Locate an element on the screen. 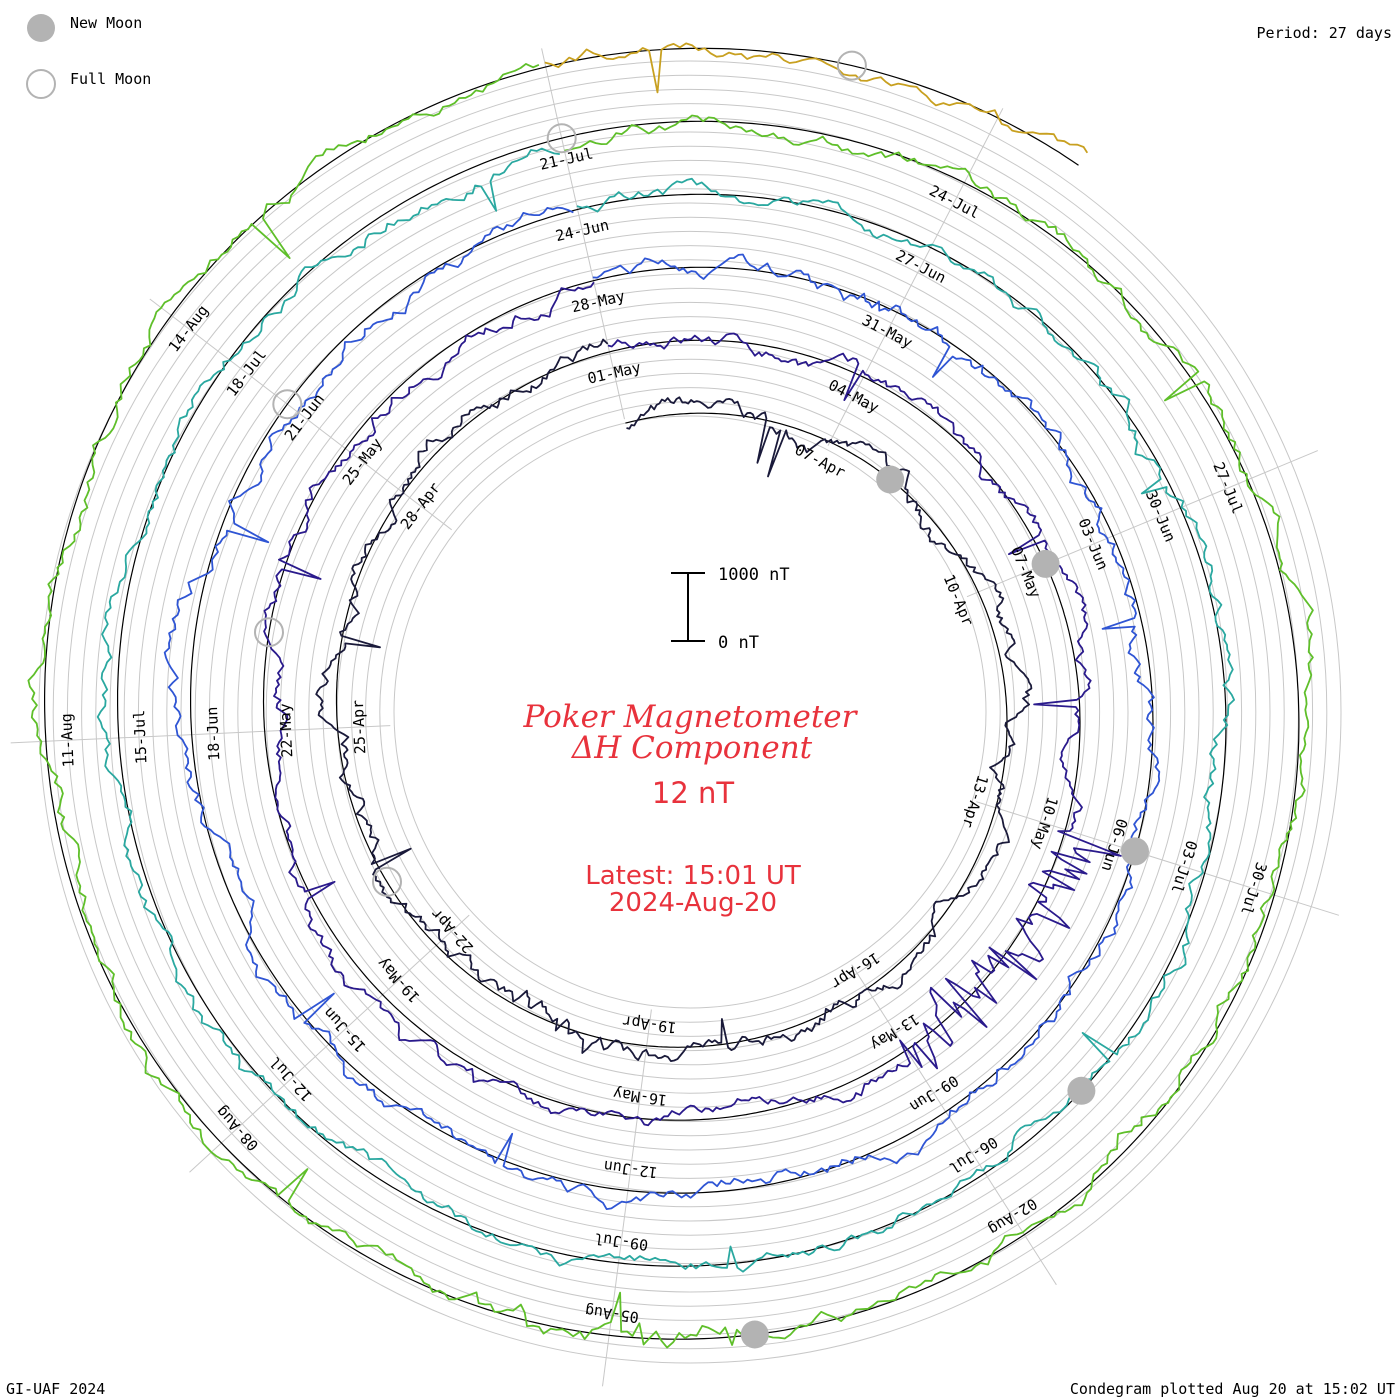 The image size is (1400, 1400). date-label: 16-Apr is located at coordinates (855, 970).